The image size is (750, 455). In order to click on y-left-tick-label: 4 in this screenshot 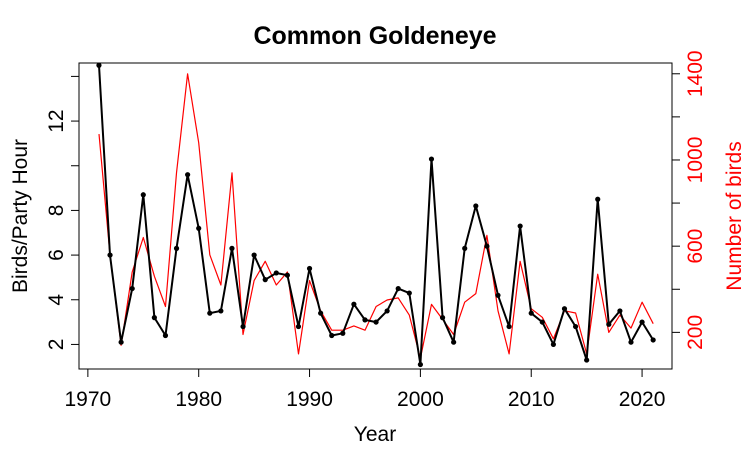, I will do `click(56, 300)`.